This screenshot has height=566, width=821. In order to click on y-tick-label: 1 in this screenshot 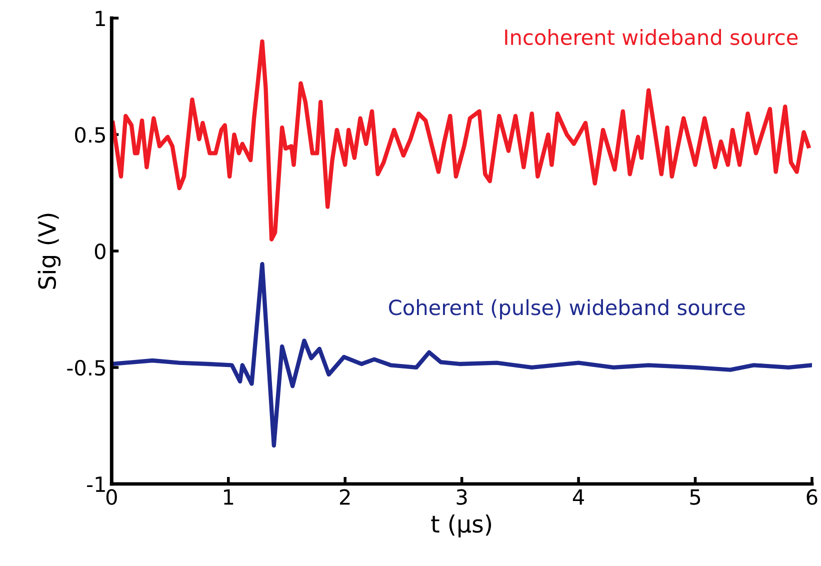, I will do `click(100, 18)`.